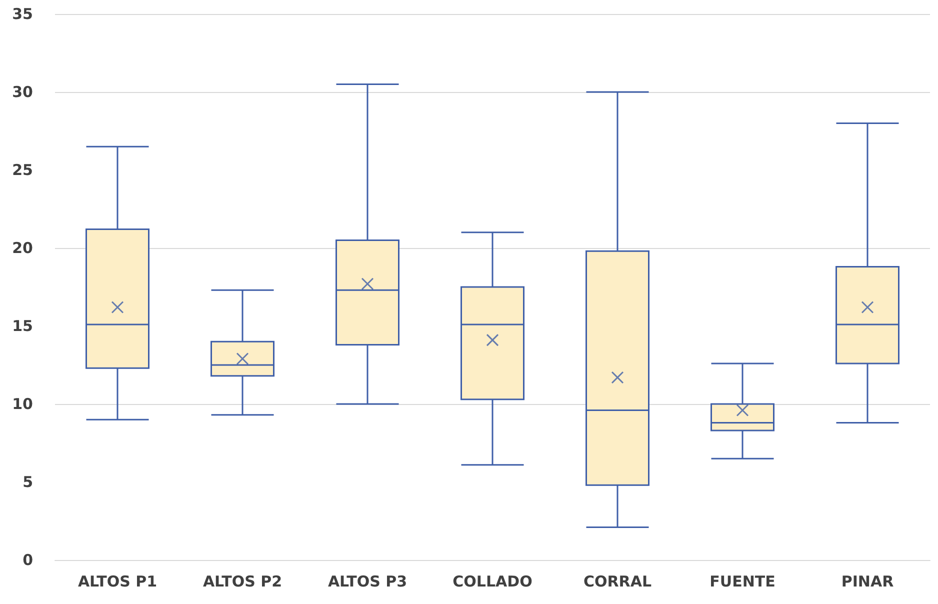  What do you see at coordinates (368, 581) in the screenshot?
I see `x-tick-label: ALTOS P3` at bounding box center [368, 581].